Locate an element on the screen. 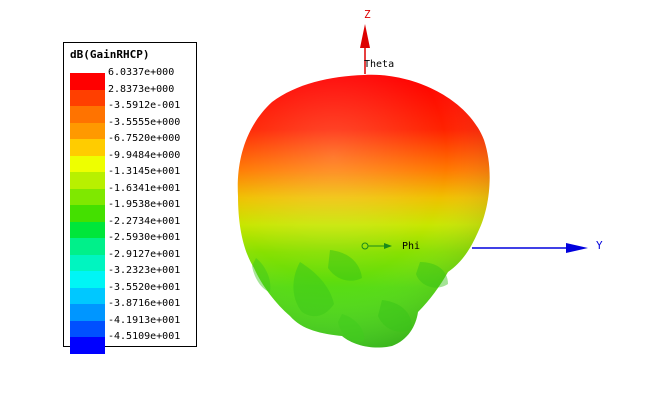  legend-value-label: 2.8373e+000 is located at coordinates (141, 89).